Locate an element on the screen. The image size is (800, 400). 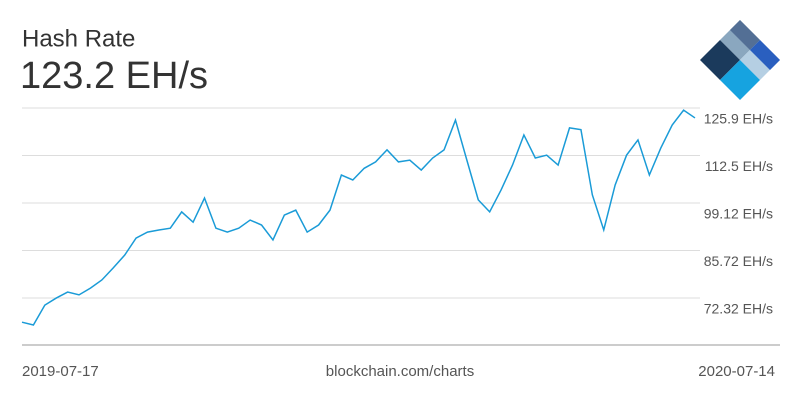
x-tick-label: 2019-07-17 is located at coordinates (60, 371).